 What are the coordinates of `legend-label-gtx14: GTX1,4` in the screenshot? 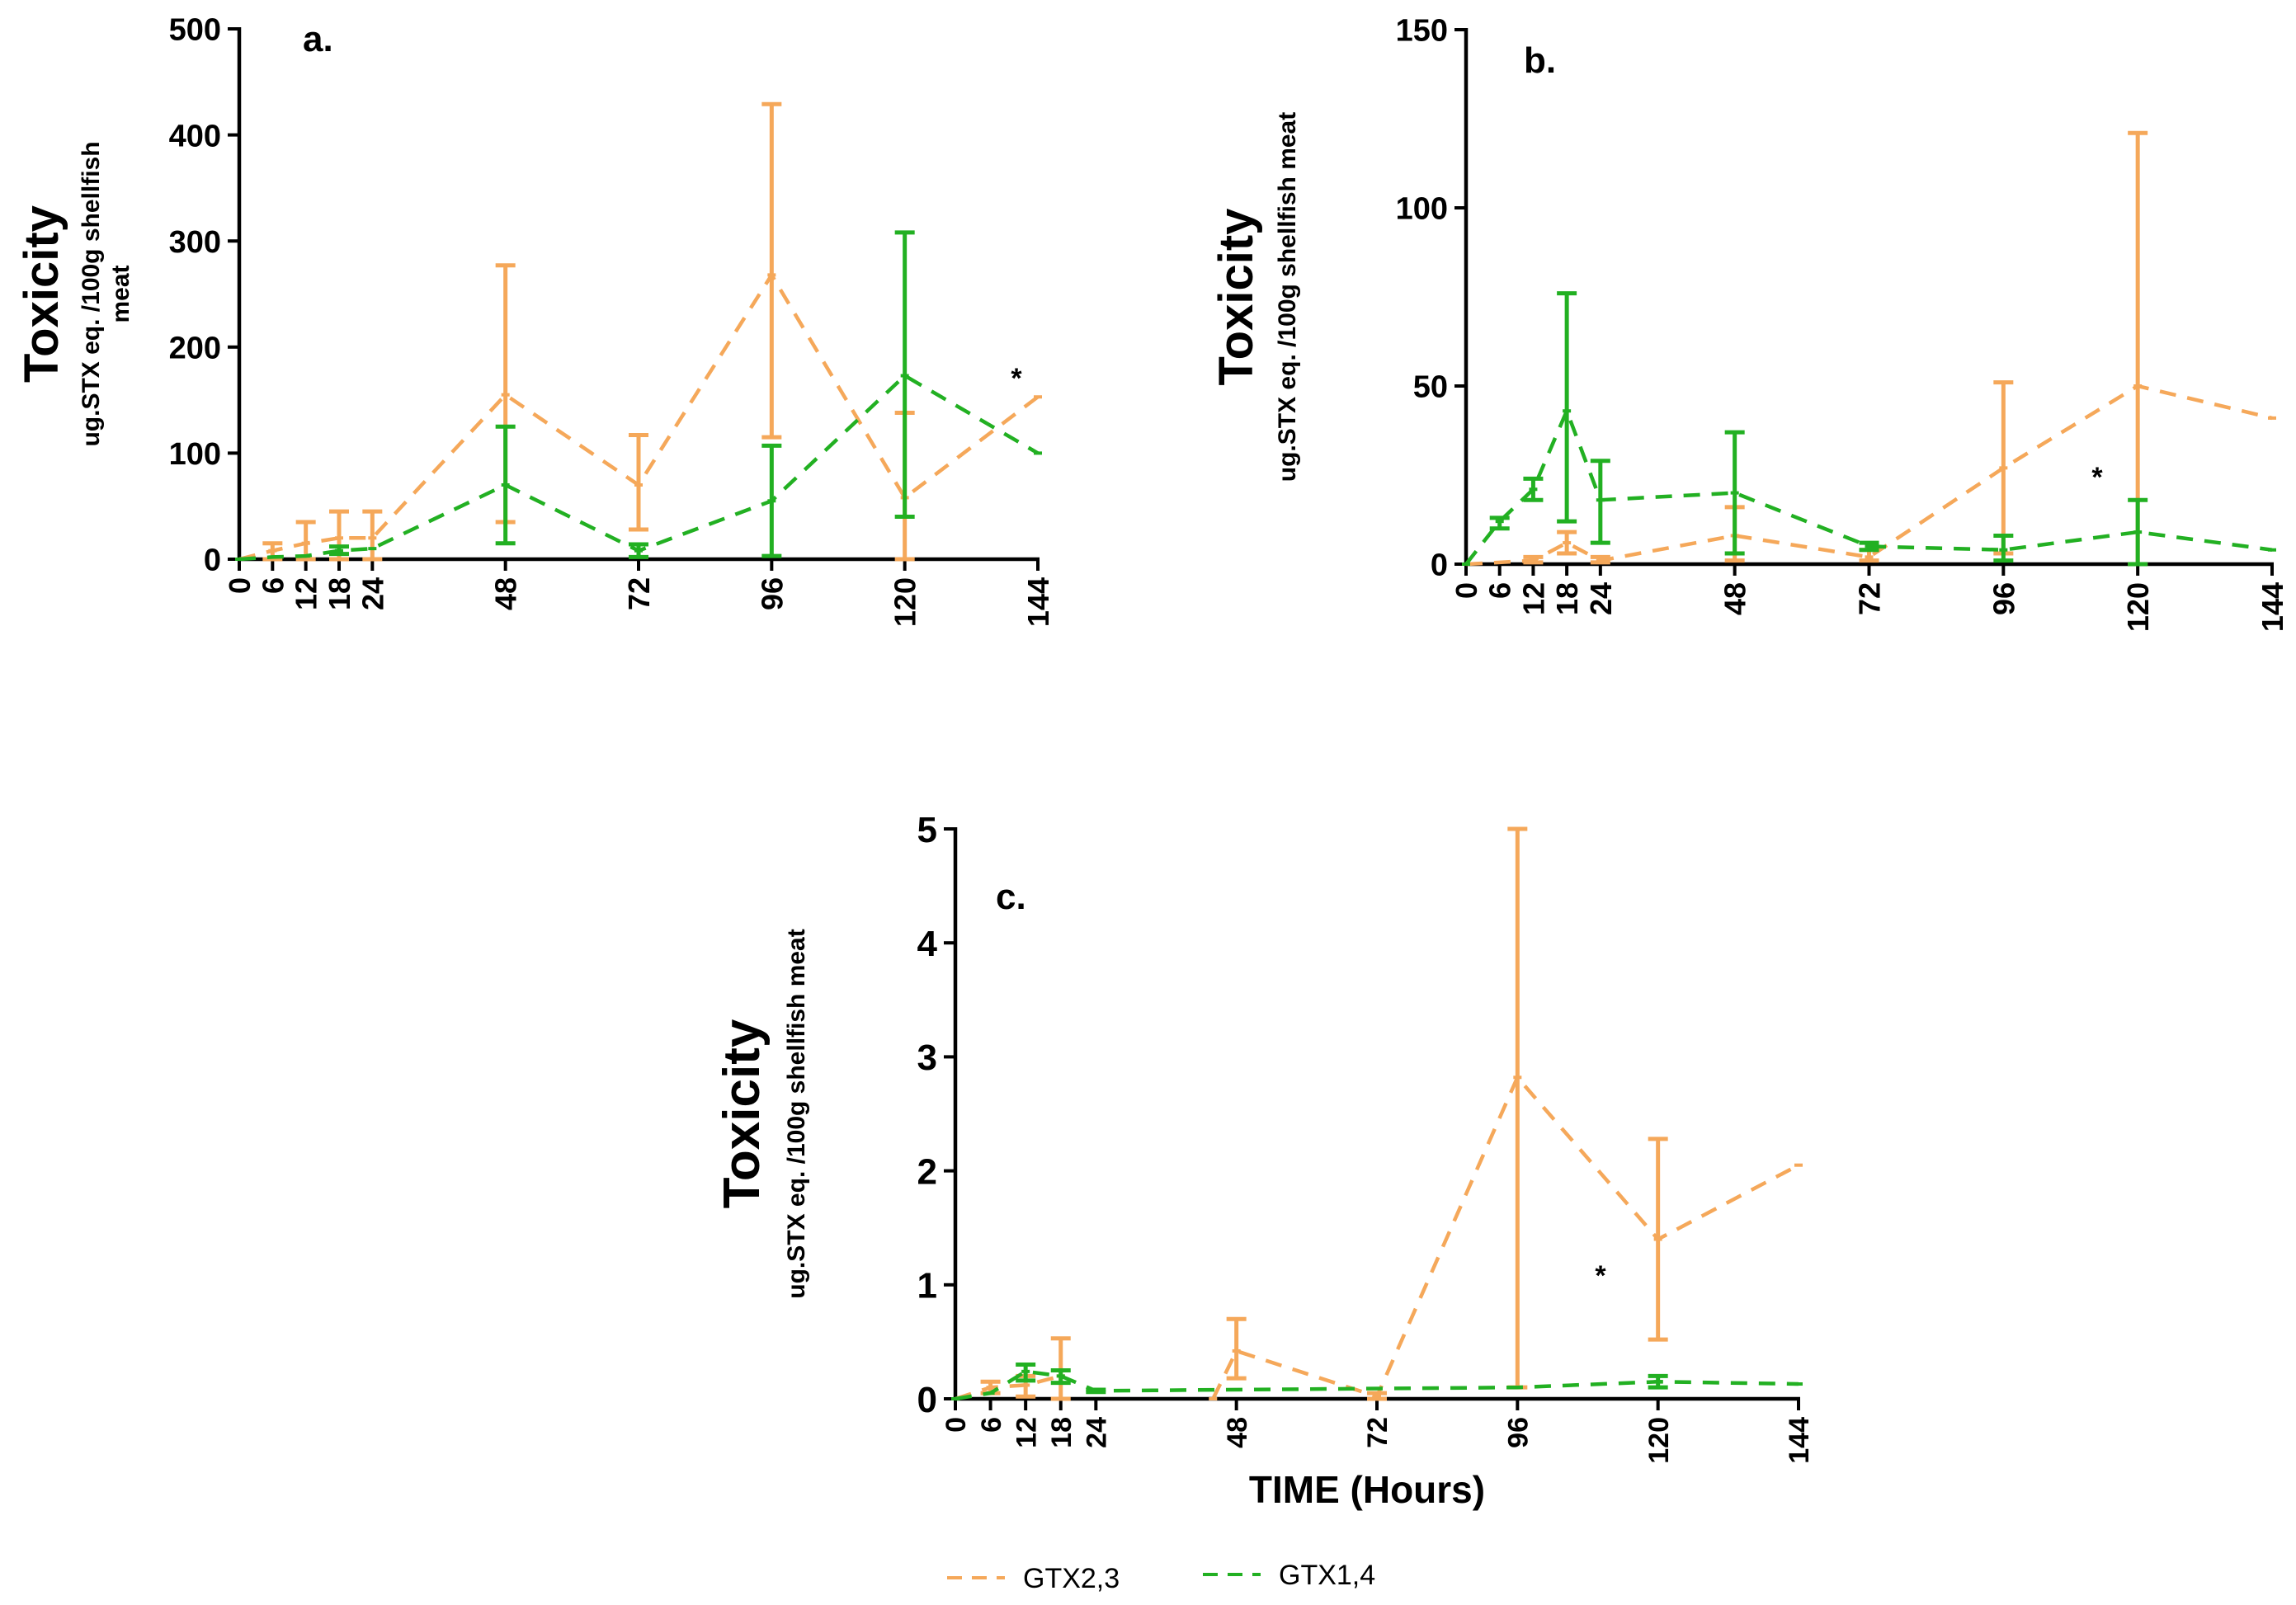 It's located at (1327, 1575).